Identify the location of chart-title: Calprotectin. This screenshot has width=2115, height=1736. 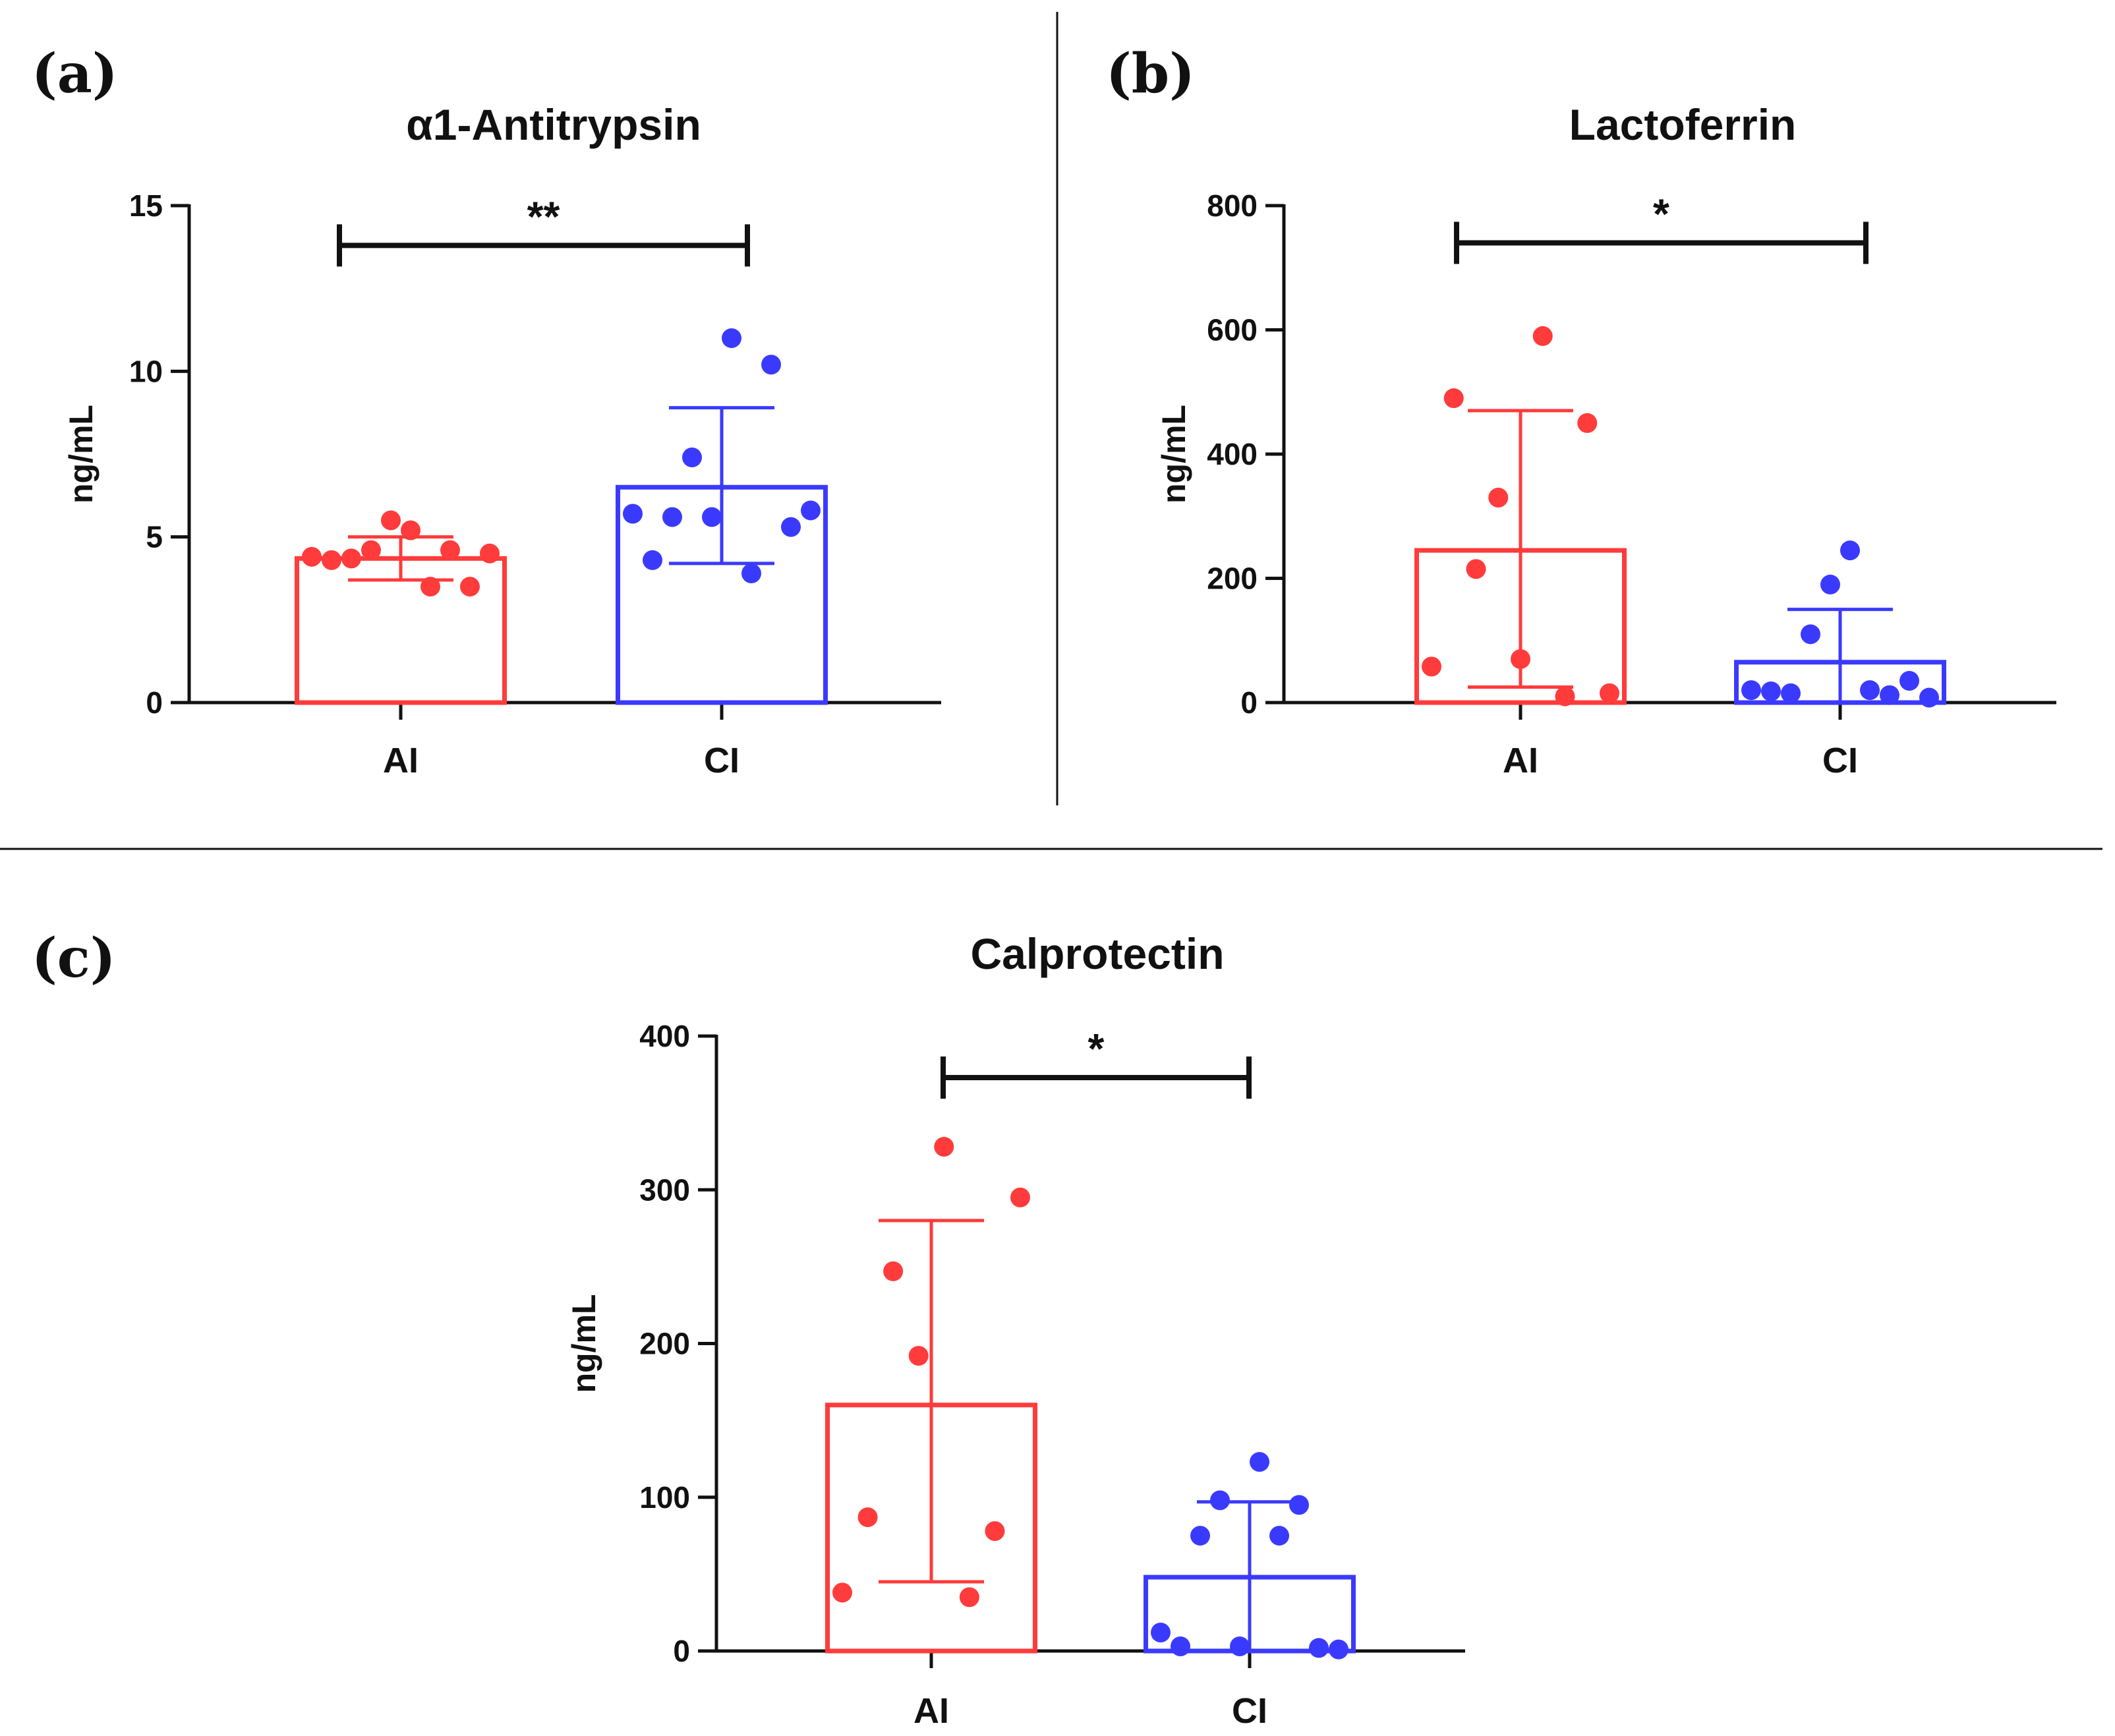
(1097, 954).